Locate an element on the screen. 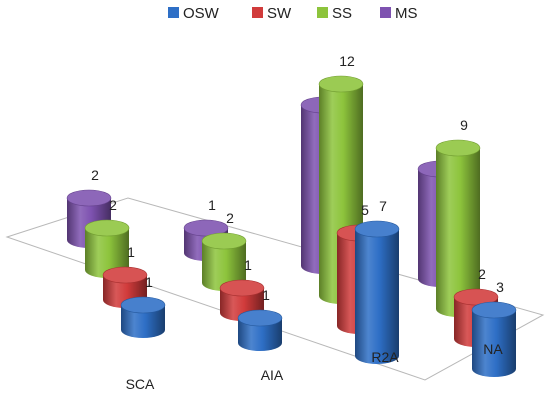 The height and width of the screenshot is (402, 550). value-label-sw-r2a: 5 is located at coordinates (365, 210).